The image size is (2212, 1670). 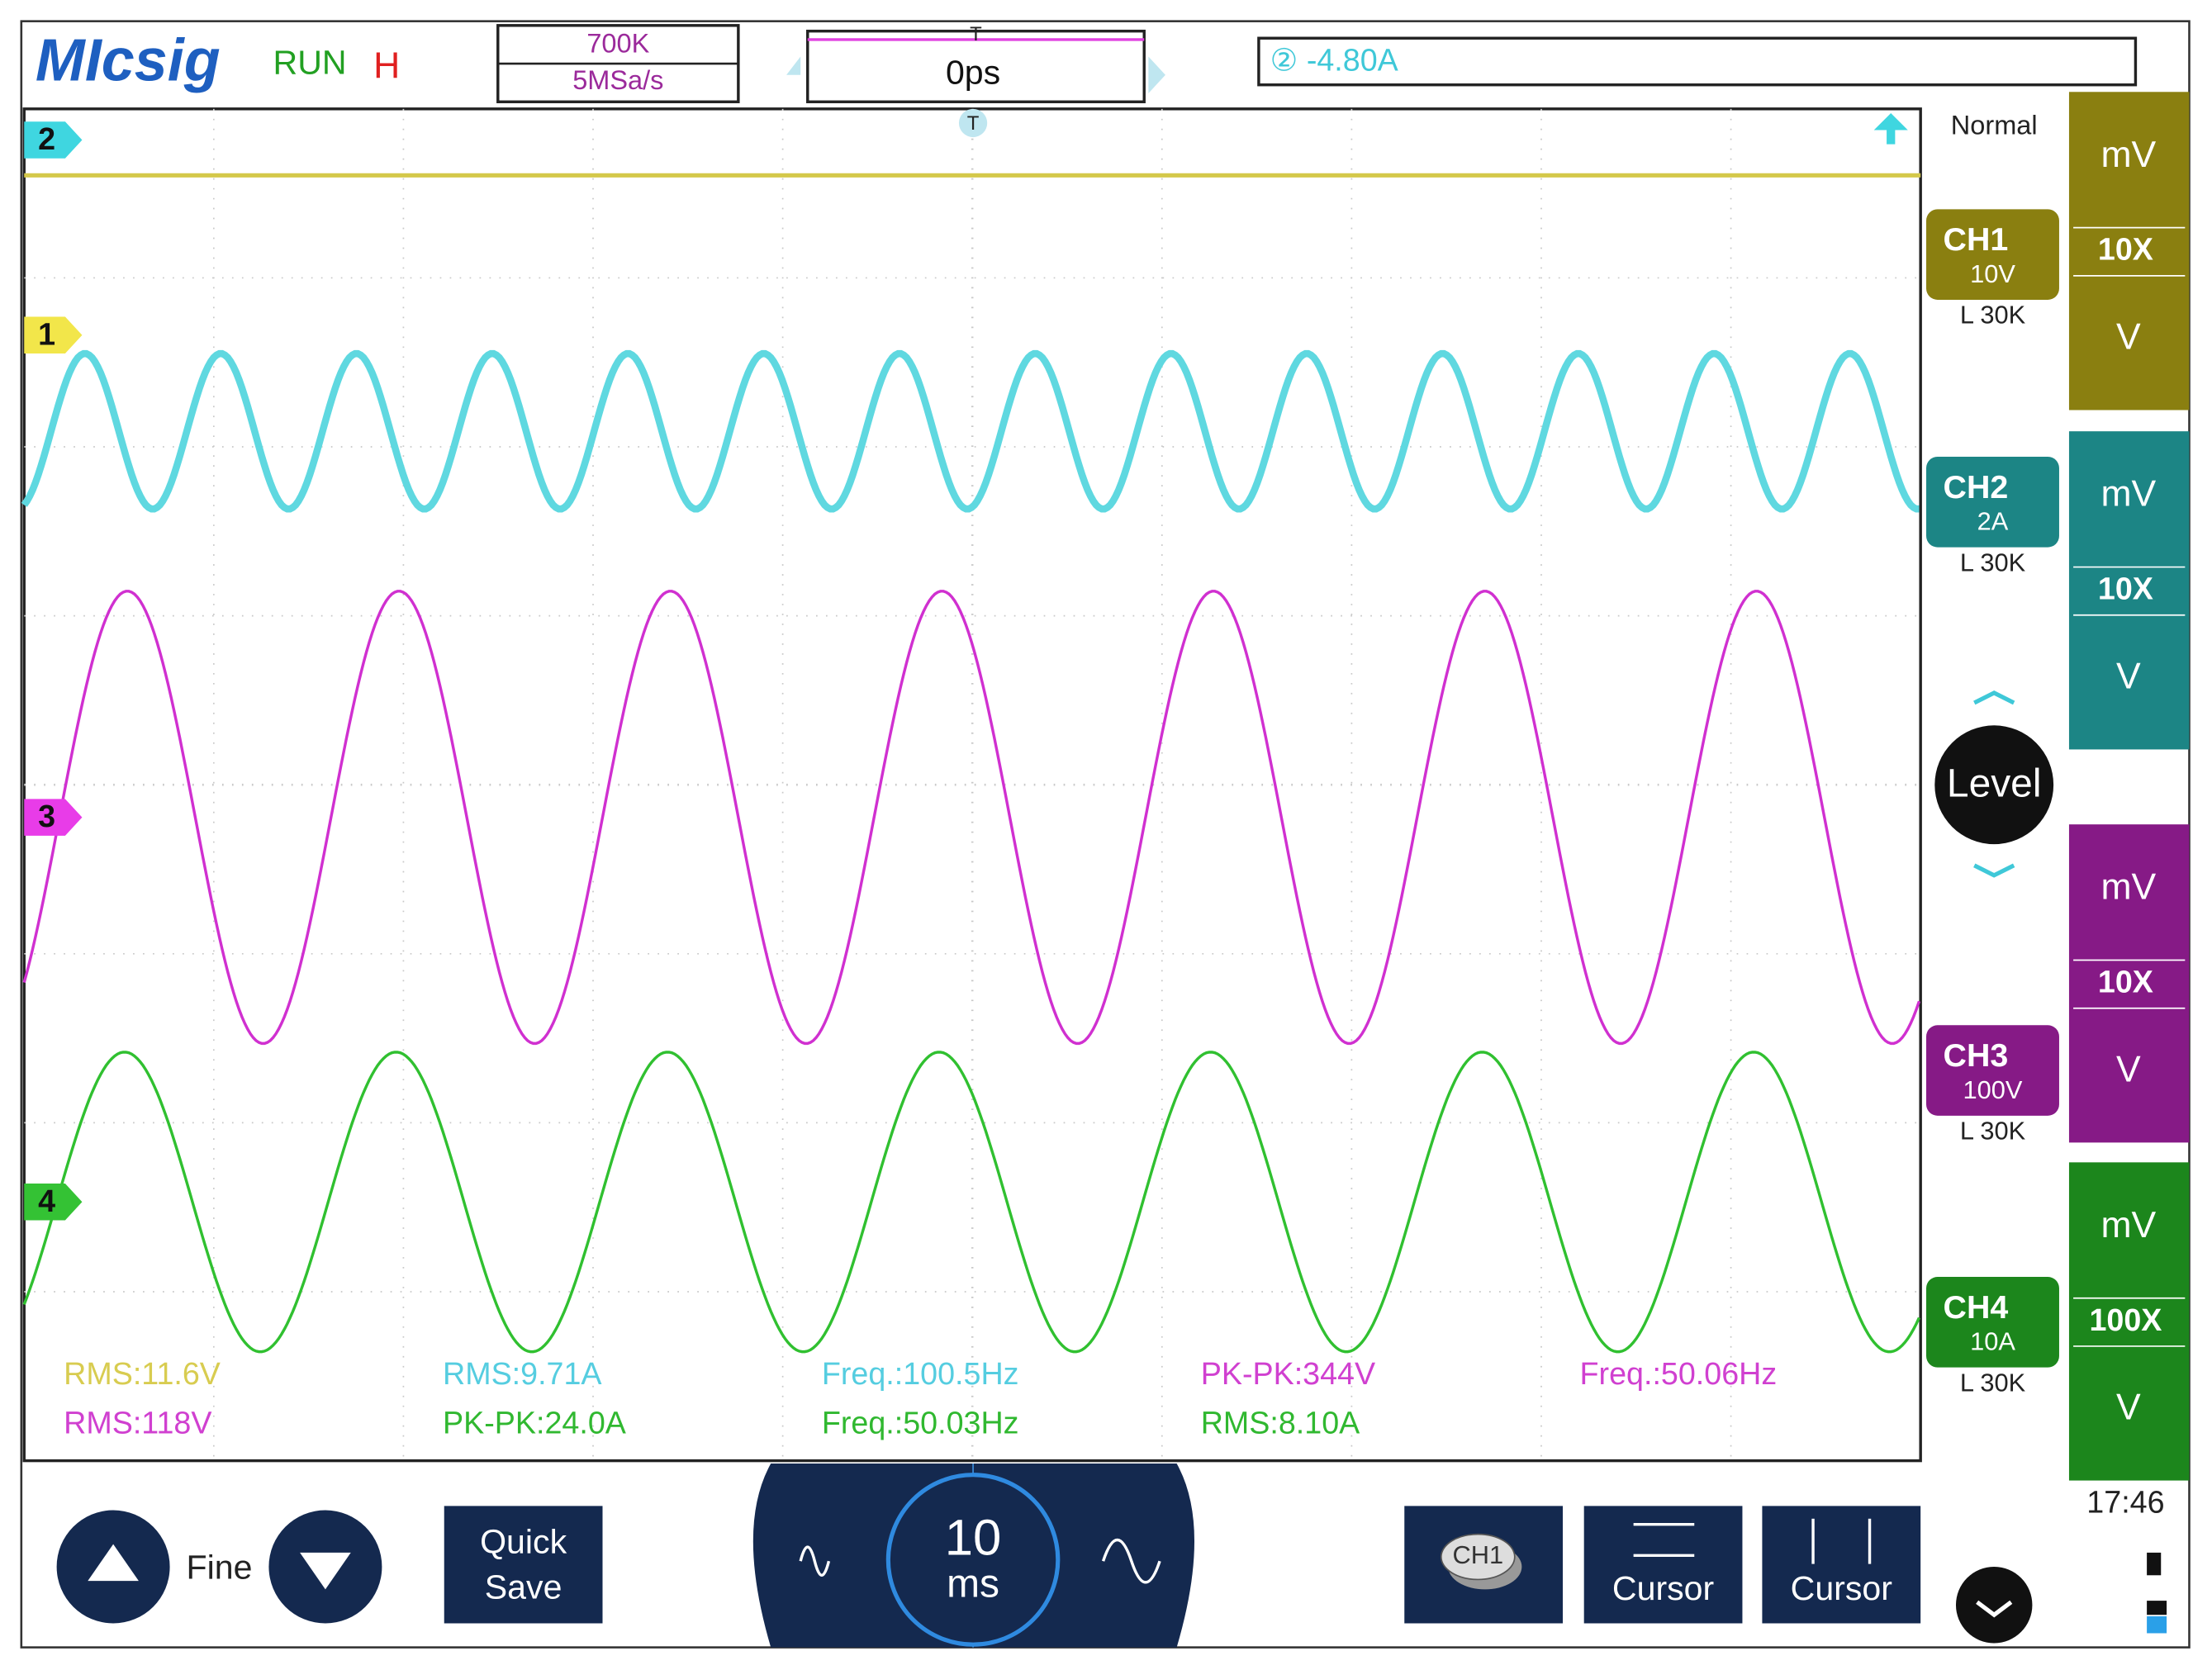 What do you see at coordinates (973, 73) in the screenshot?
I see `trigger-time: 0ps` at bounding box center [973, 73].